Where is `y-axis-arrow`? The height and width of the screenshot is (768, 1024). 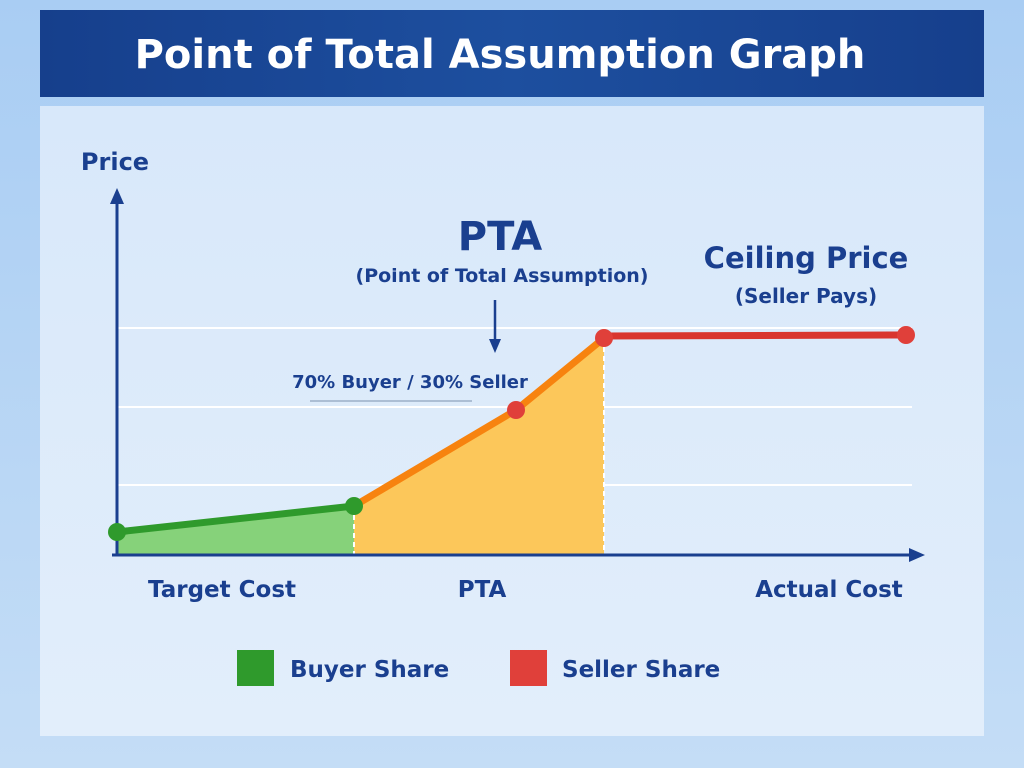
y-axis-arrow is located at coordinates (117, 196).